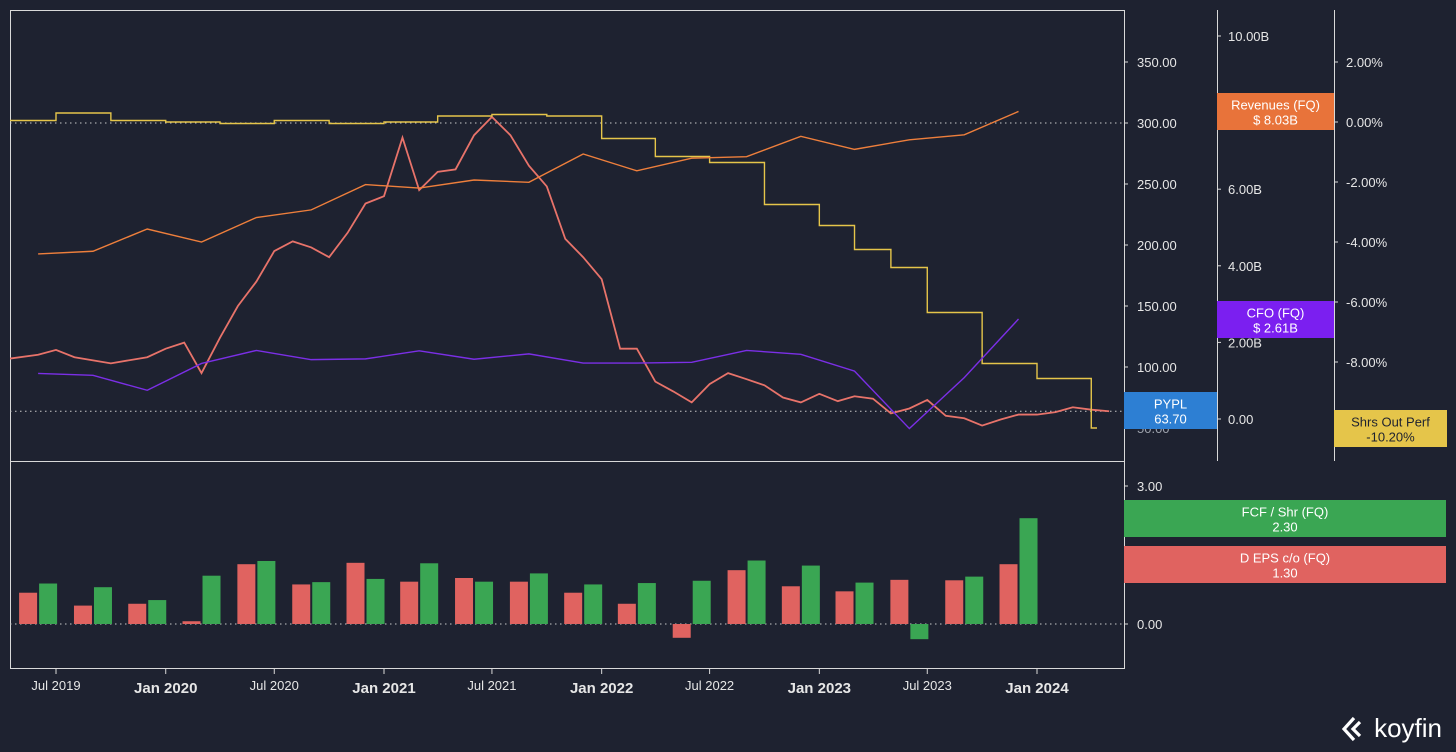 The image size is (1456, 752). Describe the element at coordinates (1248, 36) in the screenshot. I see `revenue-axis-tick: 10.00B` at that location.